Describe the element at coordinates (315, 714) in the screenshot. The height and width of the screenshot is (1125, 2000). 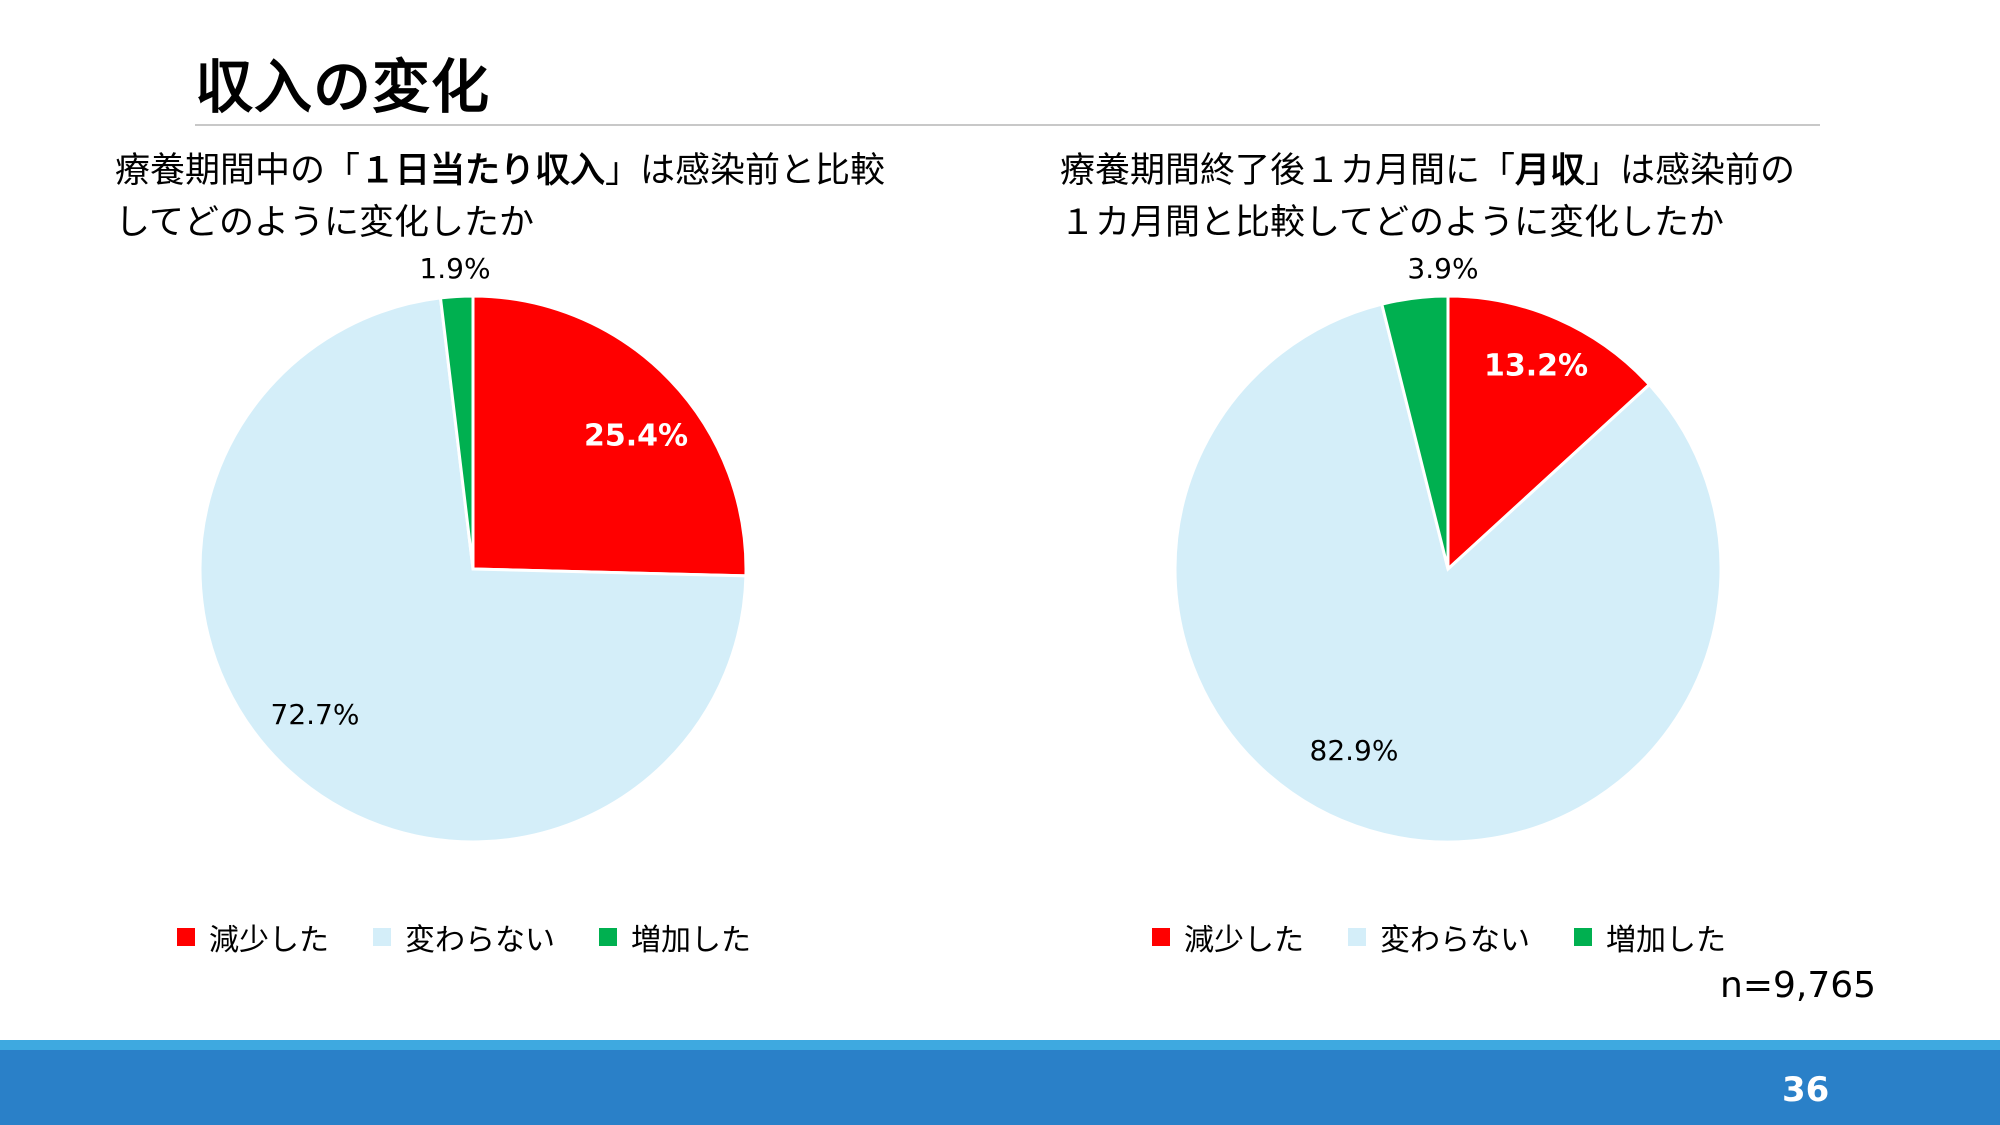
I see `left-slice-unchanged-label: 72.7%` at that location.